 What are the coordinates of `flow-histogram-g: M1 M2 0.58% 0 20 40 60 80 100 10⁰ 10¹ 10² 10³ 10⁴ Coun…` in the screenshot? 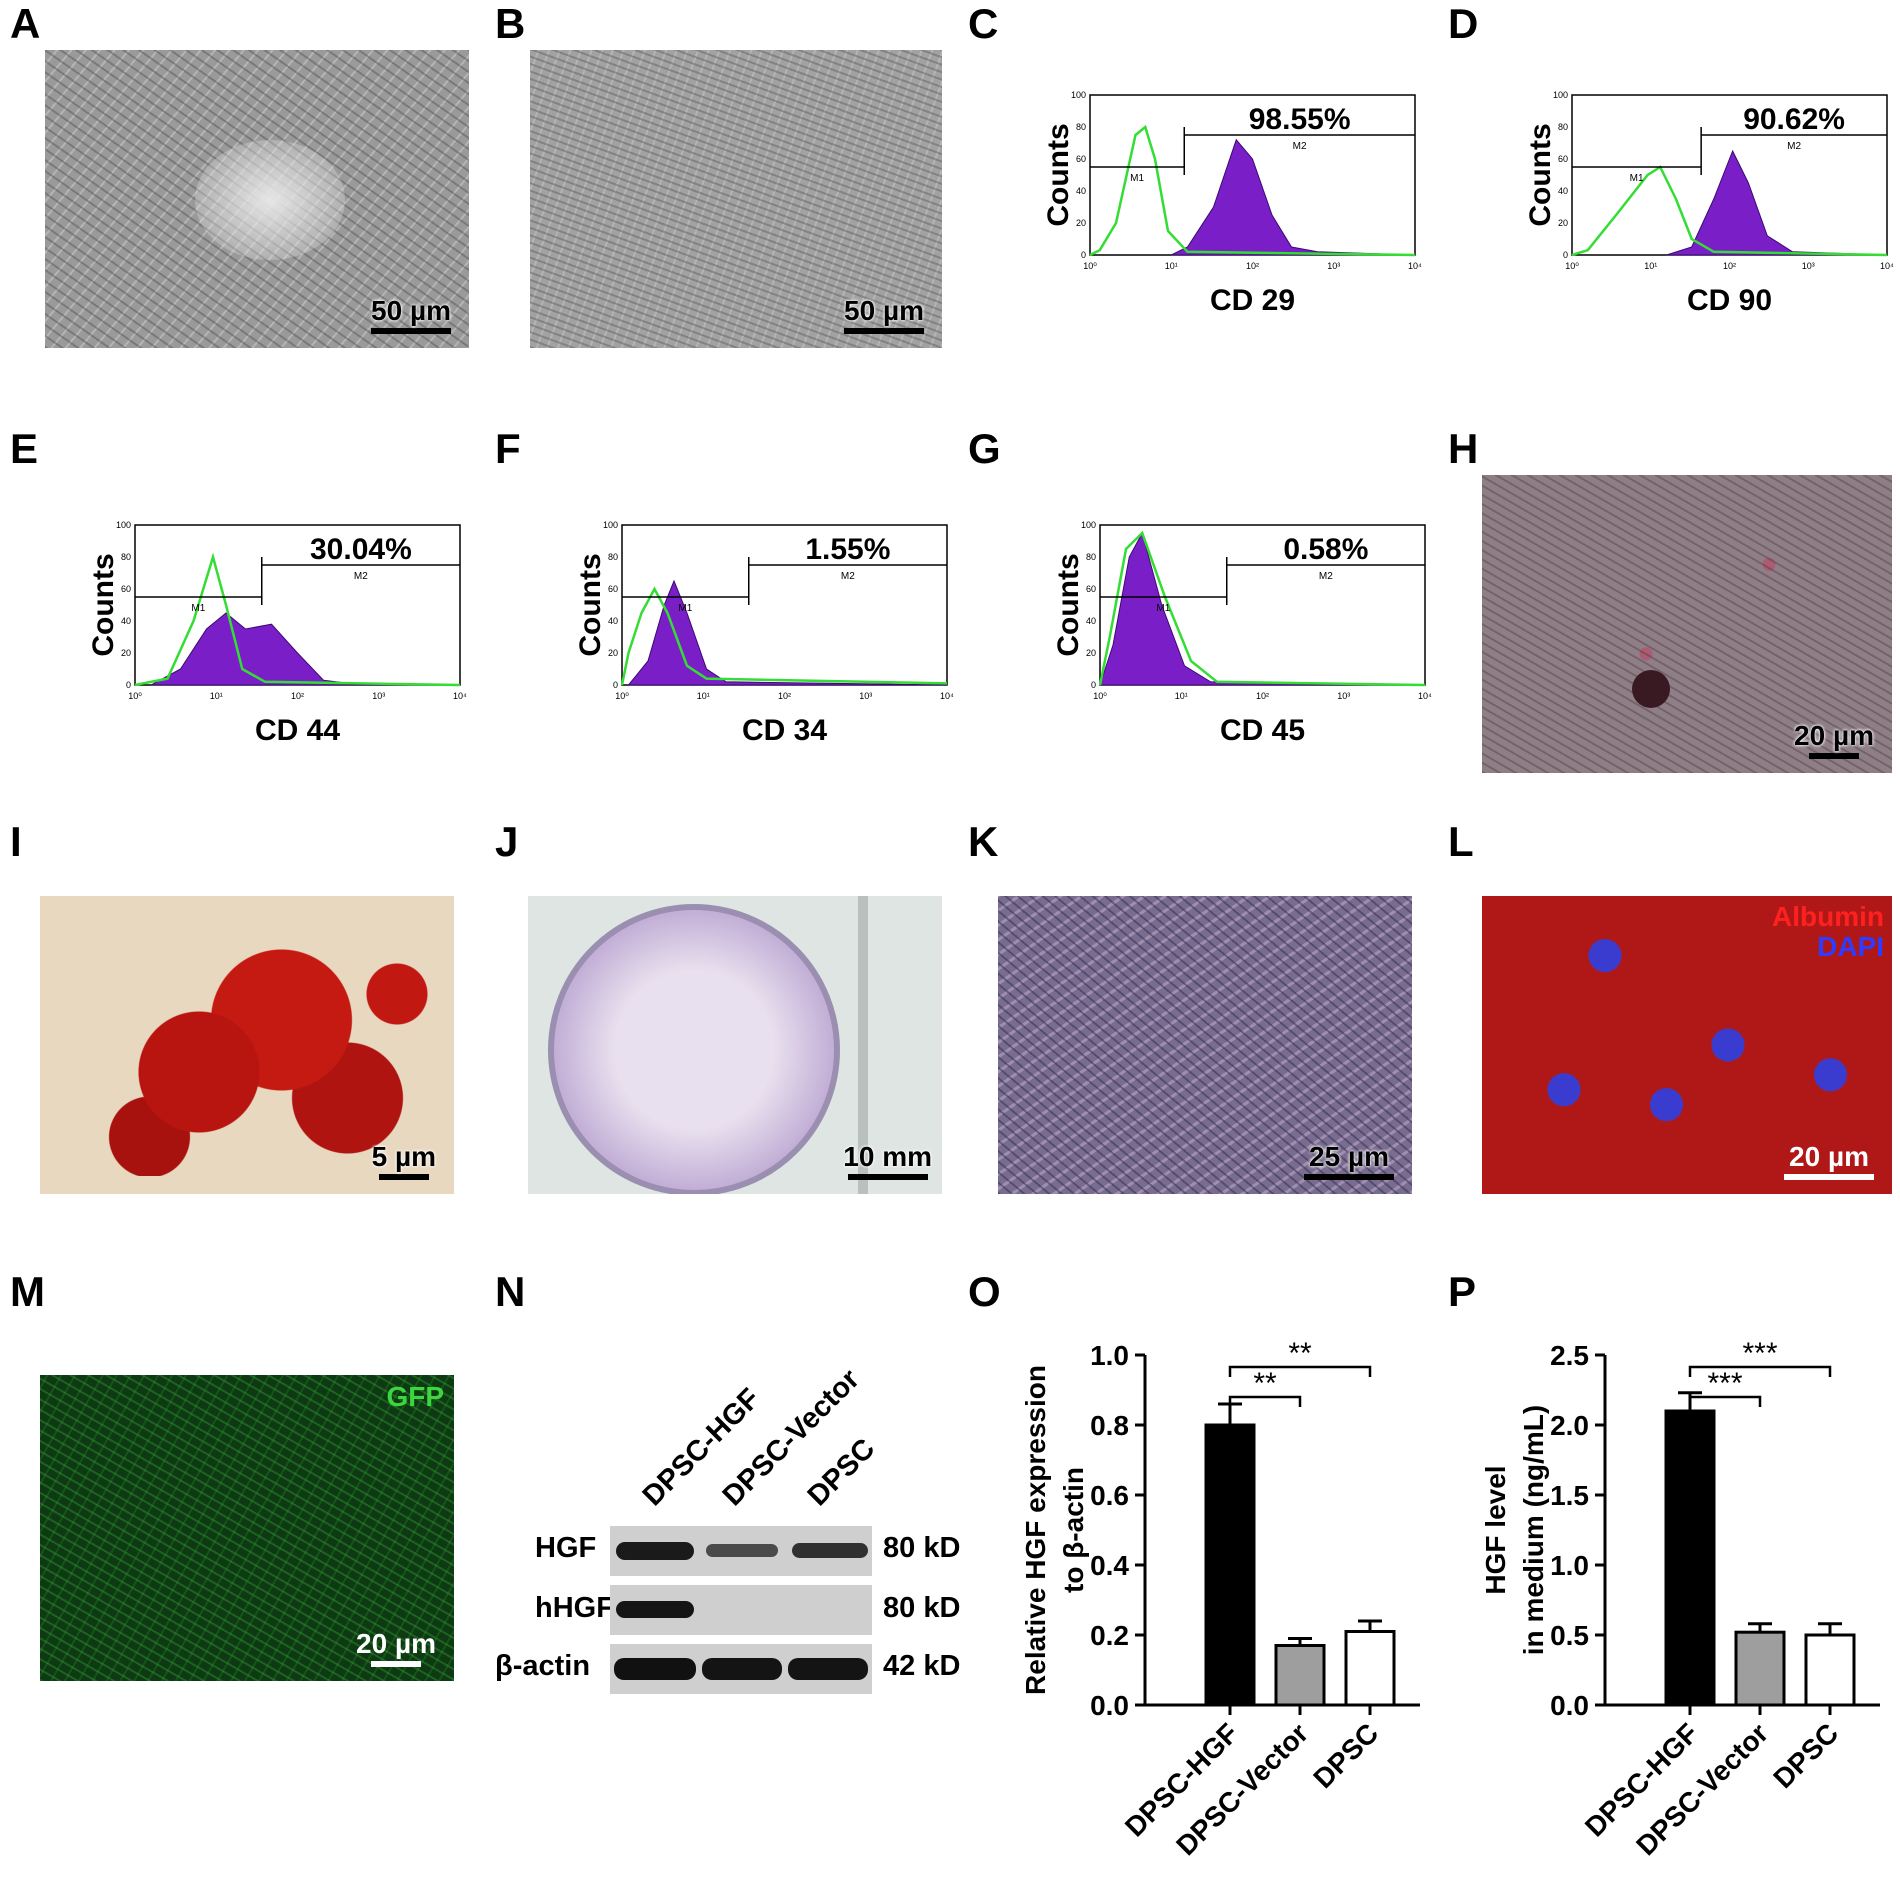 It's located at (1221, 630).